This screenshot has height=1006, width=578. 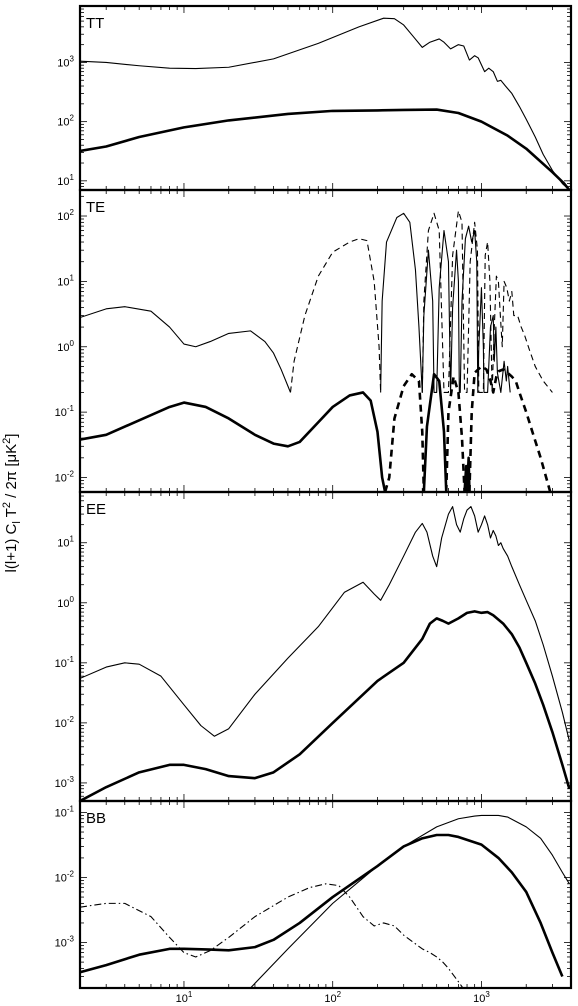 I want to click on x-axis: 10¹ 10² 10³, so click(x=333, y=997).